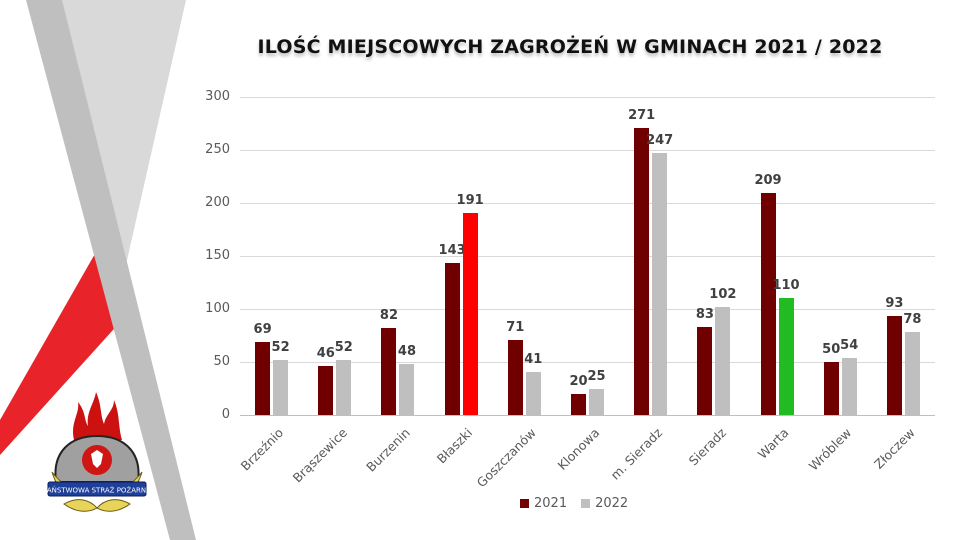 The height and width of the screenshot is (540, 960). I want to click on data-label: 110, so click(786, 286).